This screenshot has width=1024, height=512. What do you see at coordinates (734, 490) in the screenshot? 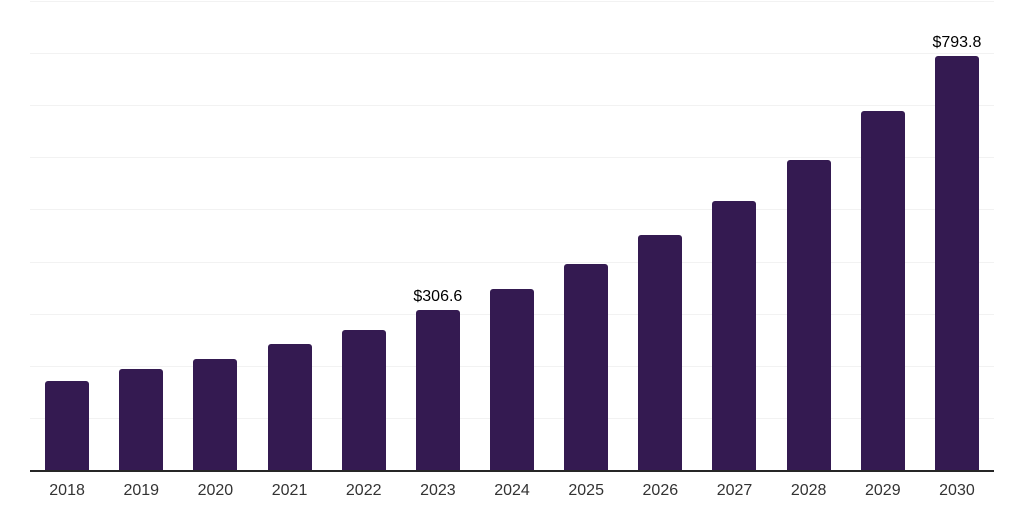
I see `x-tick-2027: 2027` at bounding box center [734, 490].